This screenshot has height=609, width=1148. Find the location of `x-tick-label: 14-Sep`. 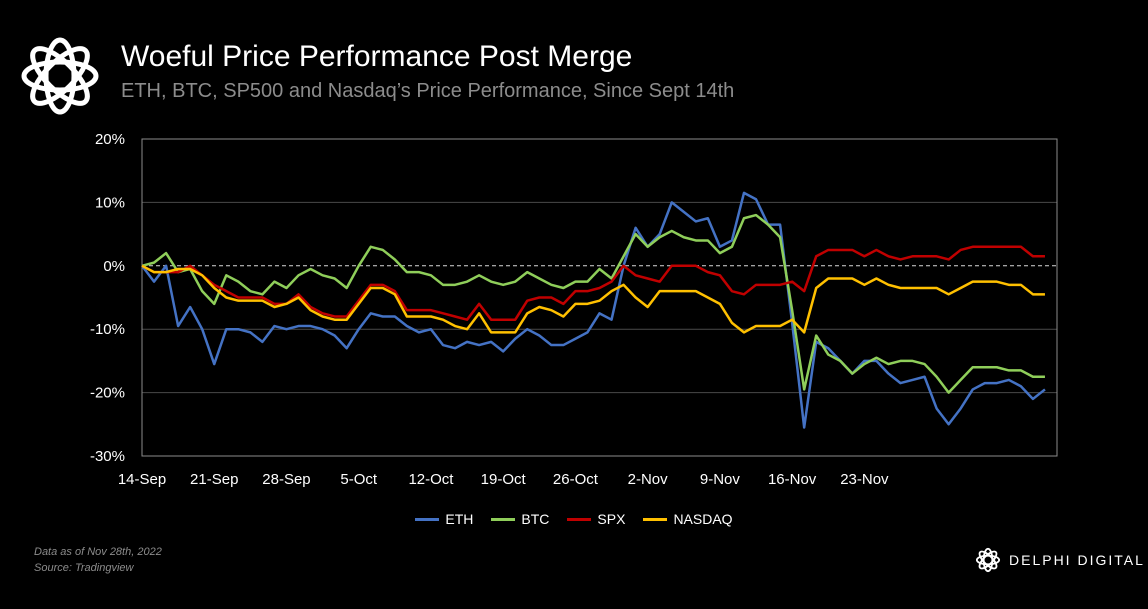

x-tick-label: 14-Sep is located at coordinates (142, 479).